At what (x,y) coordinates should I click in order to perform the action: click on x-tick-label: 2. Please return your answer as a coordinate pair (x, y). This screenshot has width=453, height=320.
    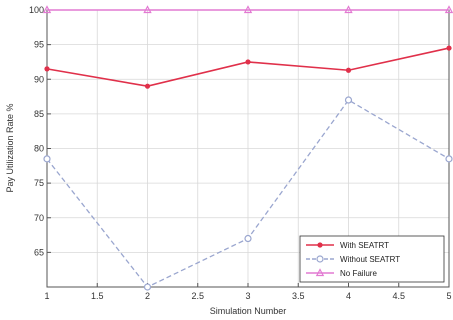
    Looking at the image, I should click on (147, 296).